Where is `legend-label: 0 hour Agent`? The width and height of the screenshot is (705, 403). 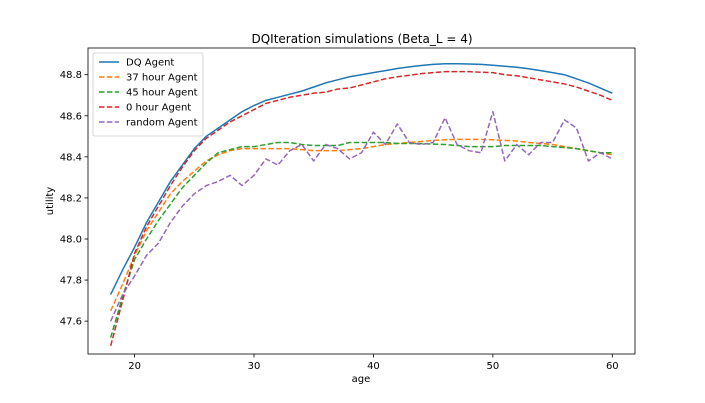 legend-label: 0 hour Agent is located at coordinates (158, 108).